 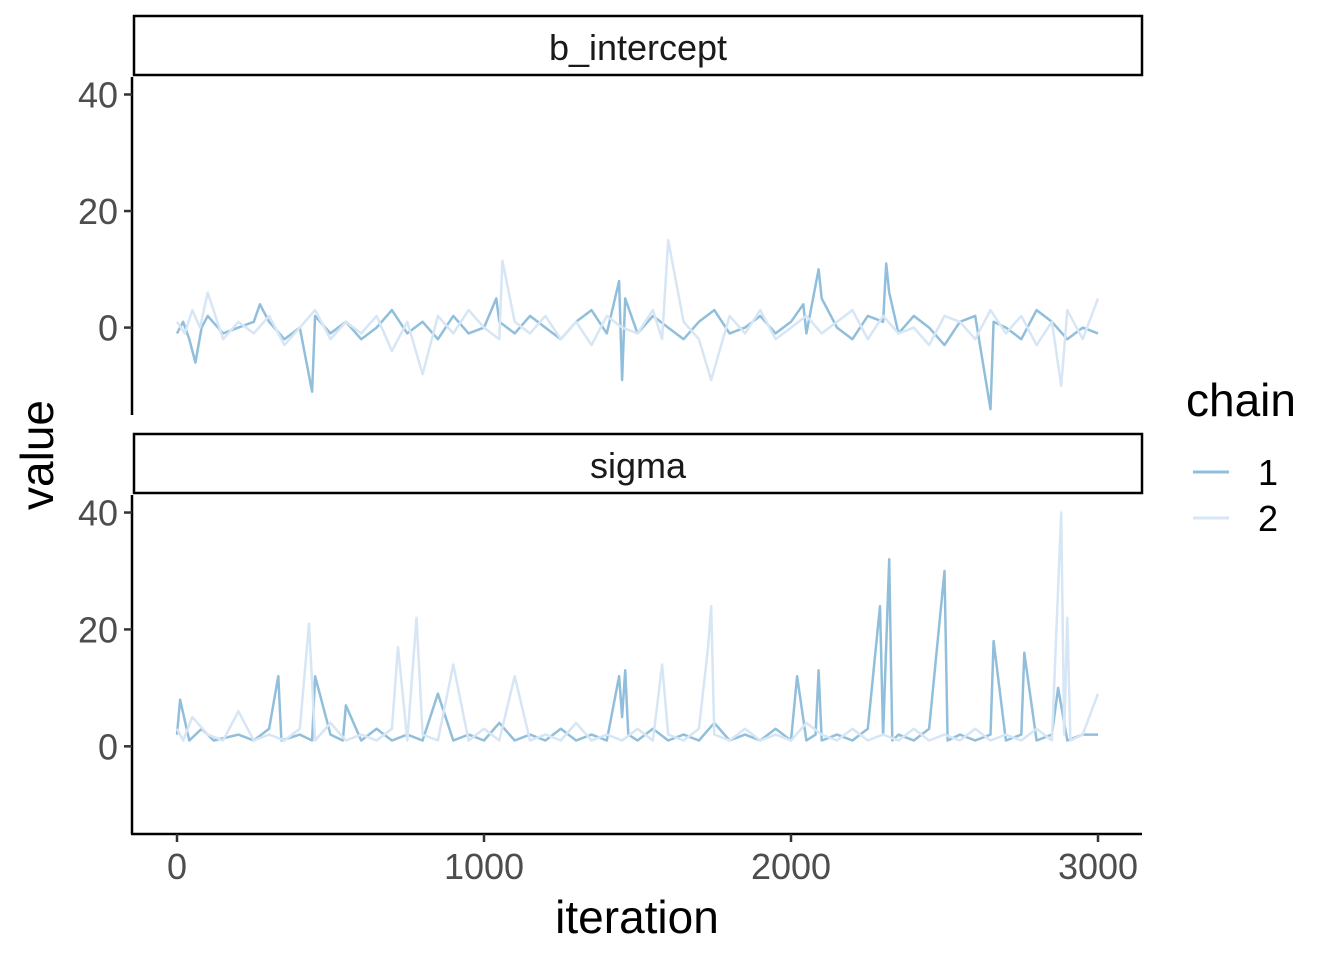 I want to click on x-axis-title: iteration, so click(x=637, y=917).